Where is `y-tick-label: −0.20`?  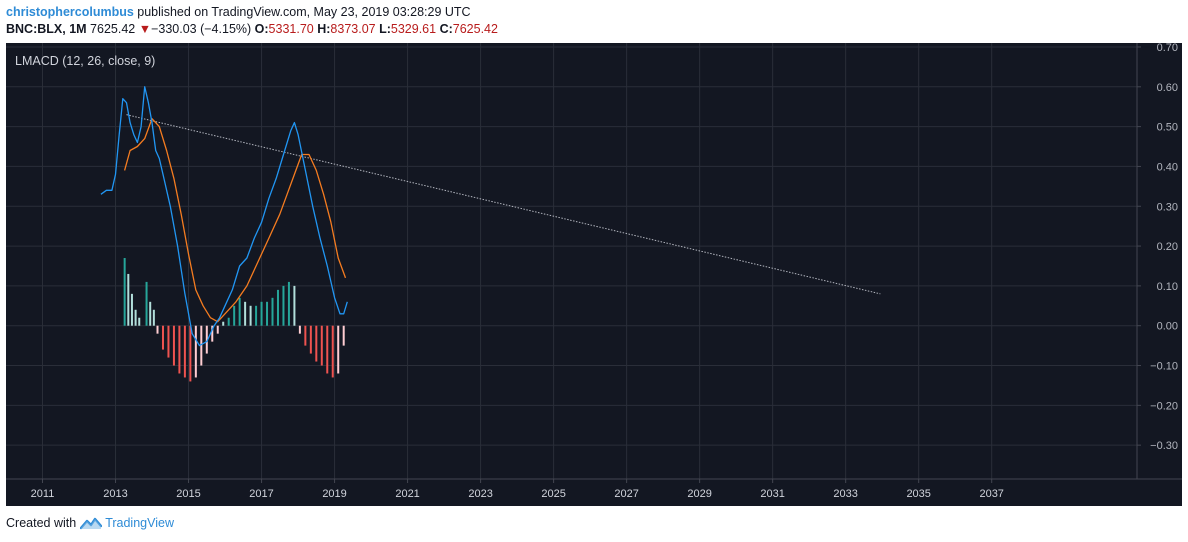 y-tick-label: −0.20 is located at coordinates (1164, 406).